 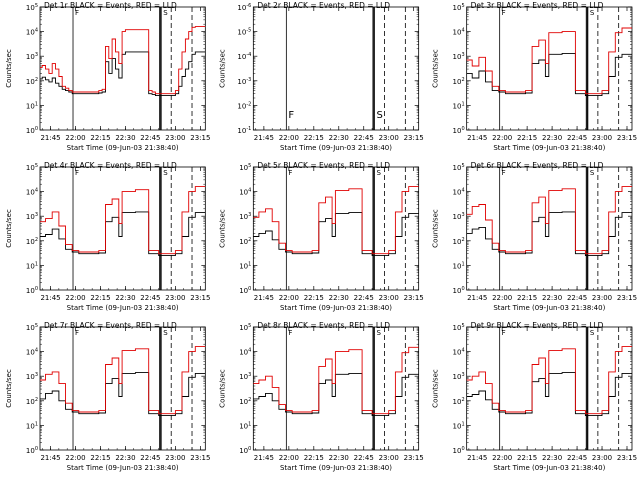 What do you see at coordinates (244, 105) in the screenshot?
I see `y-tick-label: 10⁻²` at bounding box center [244, 105].